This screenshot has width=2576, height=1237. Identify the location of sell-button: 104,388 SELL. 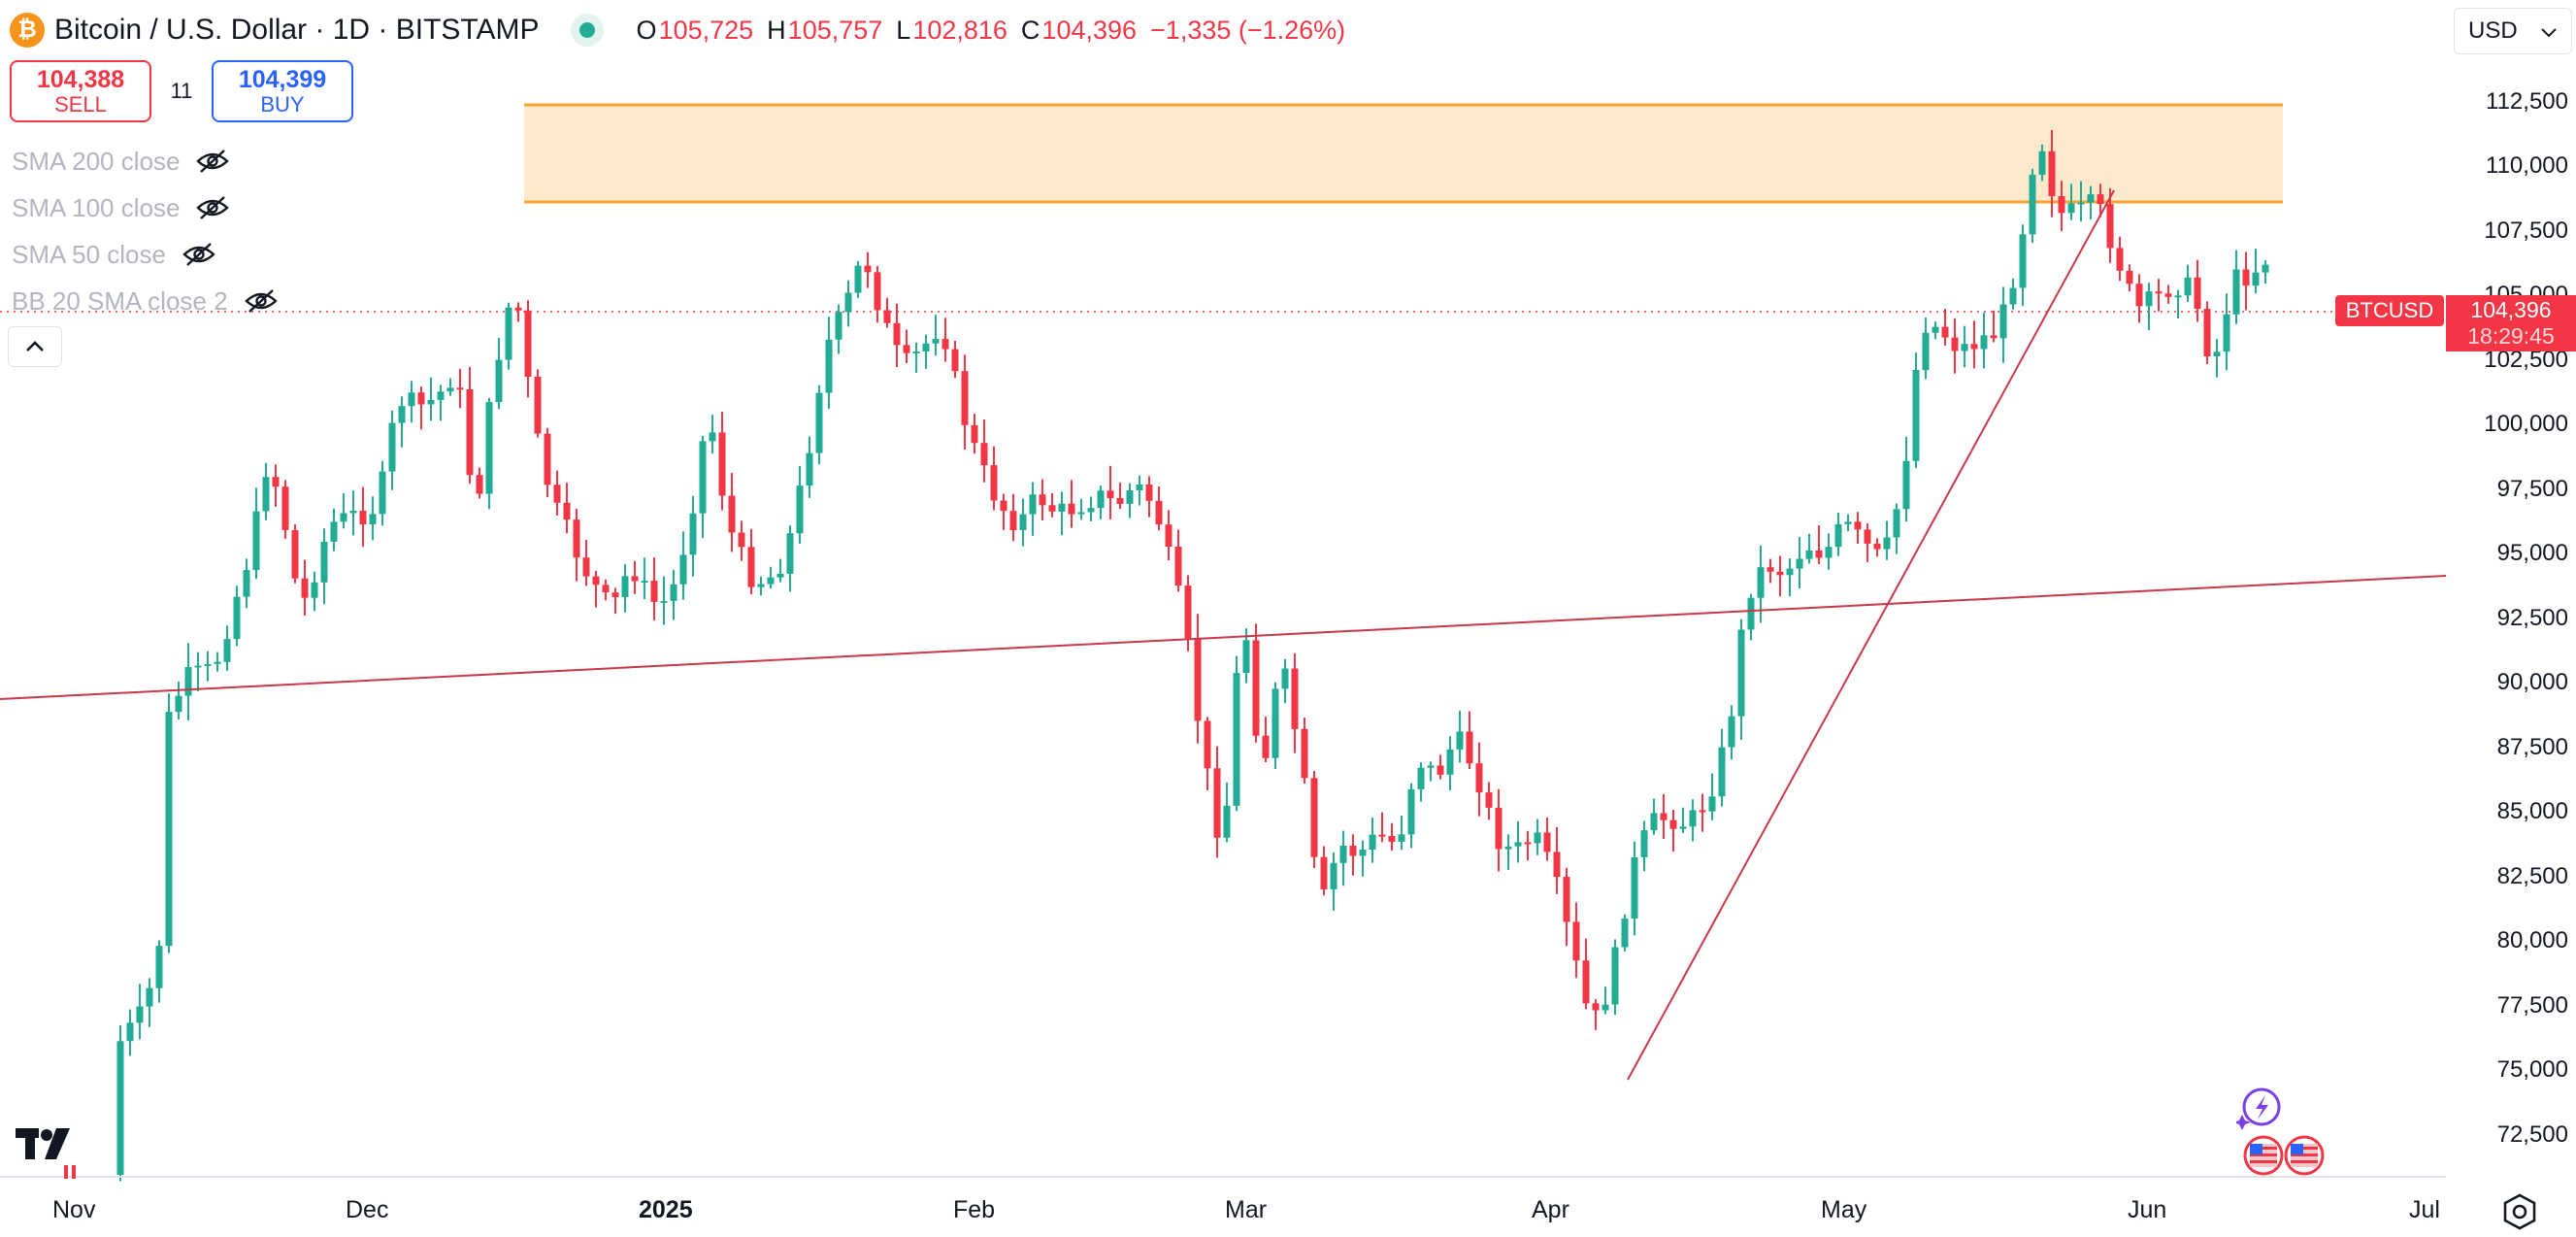
(80, 91).